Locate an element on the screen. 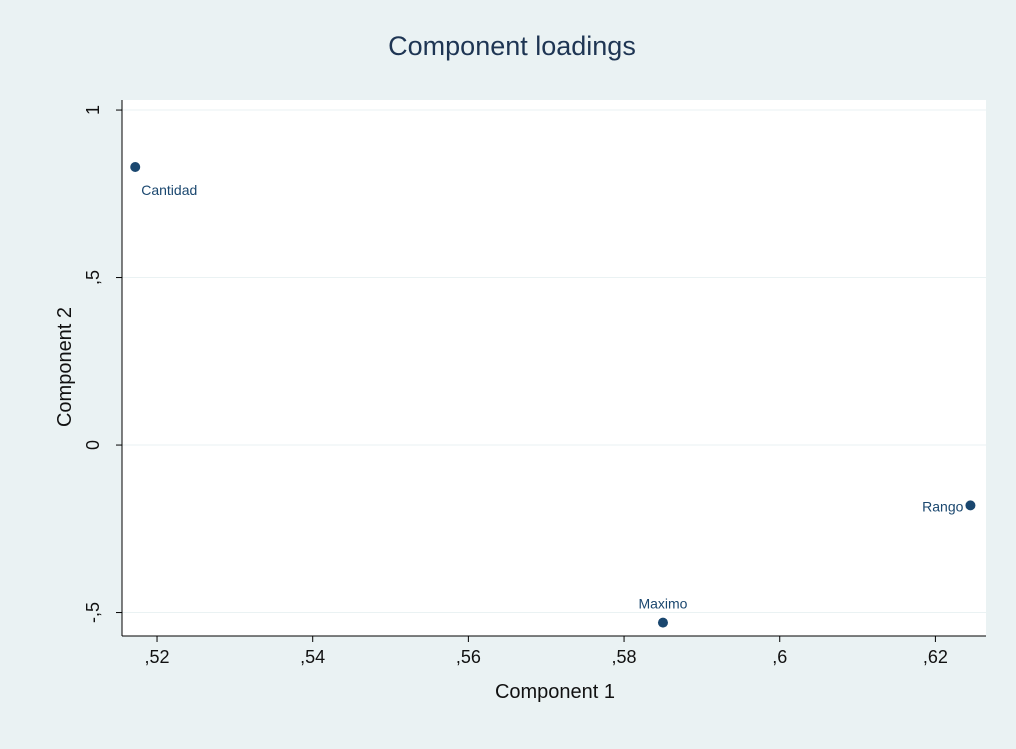 The height and width of the screenshot is (749, 1016). data-point-maximo is located at coordinates (662, 622).